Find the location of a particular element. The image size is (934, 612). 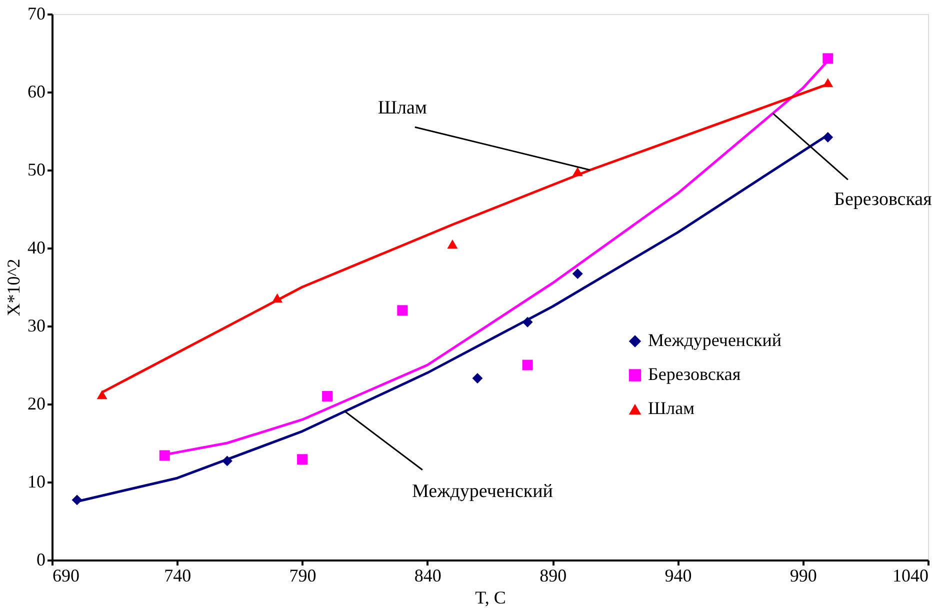

x-tick-label: 690 is located at coordinates (66, 576).